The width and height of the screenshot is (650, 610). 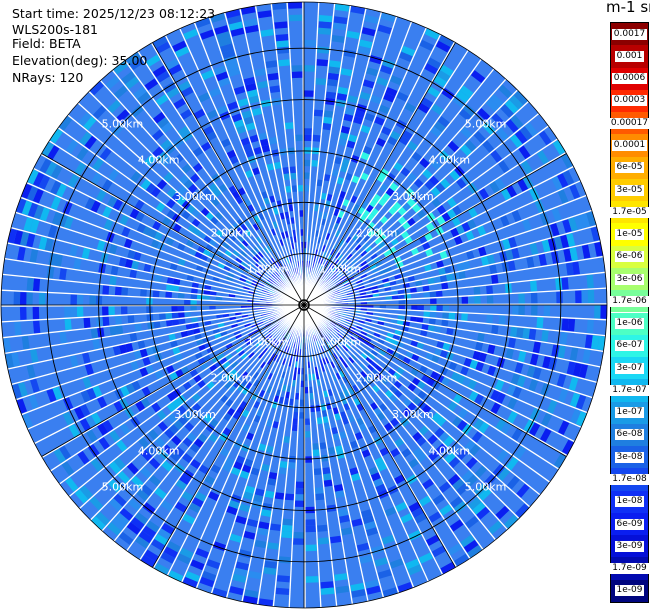 I want to click on azimuth-spoke, so click(x=173, y=229).